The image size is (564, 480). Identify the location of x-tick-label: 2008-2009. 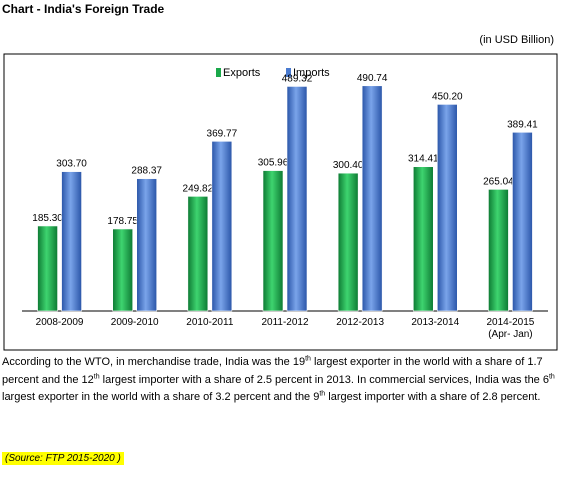
(60, 322).